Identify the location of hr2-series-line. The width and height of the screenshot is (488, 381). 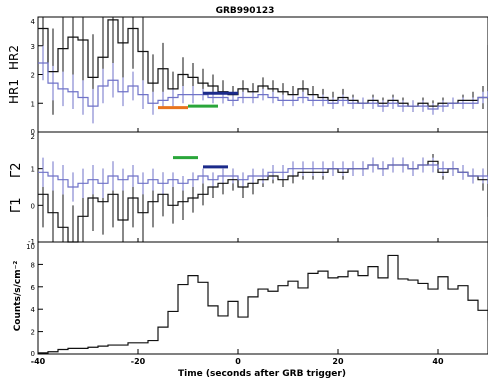
(263, 86).